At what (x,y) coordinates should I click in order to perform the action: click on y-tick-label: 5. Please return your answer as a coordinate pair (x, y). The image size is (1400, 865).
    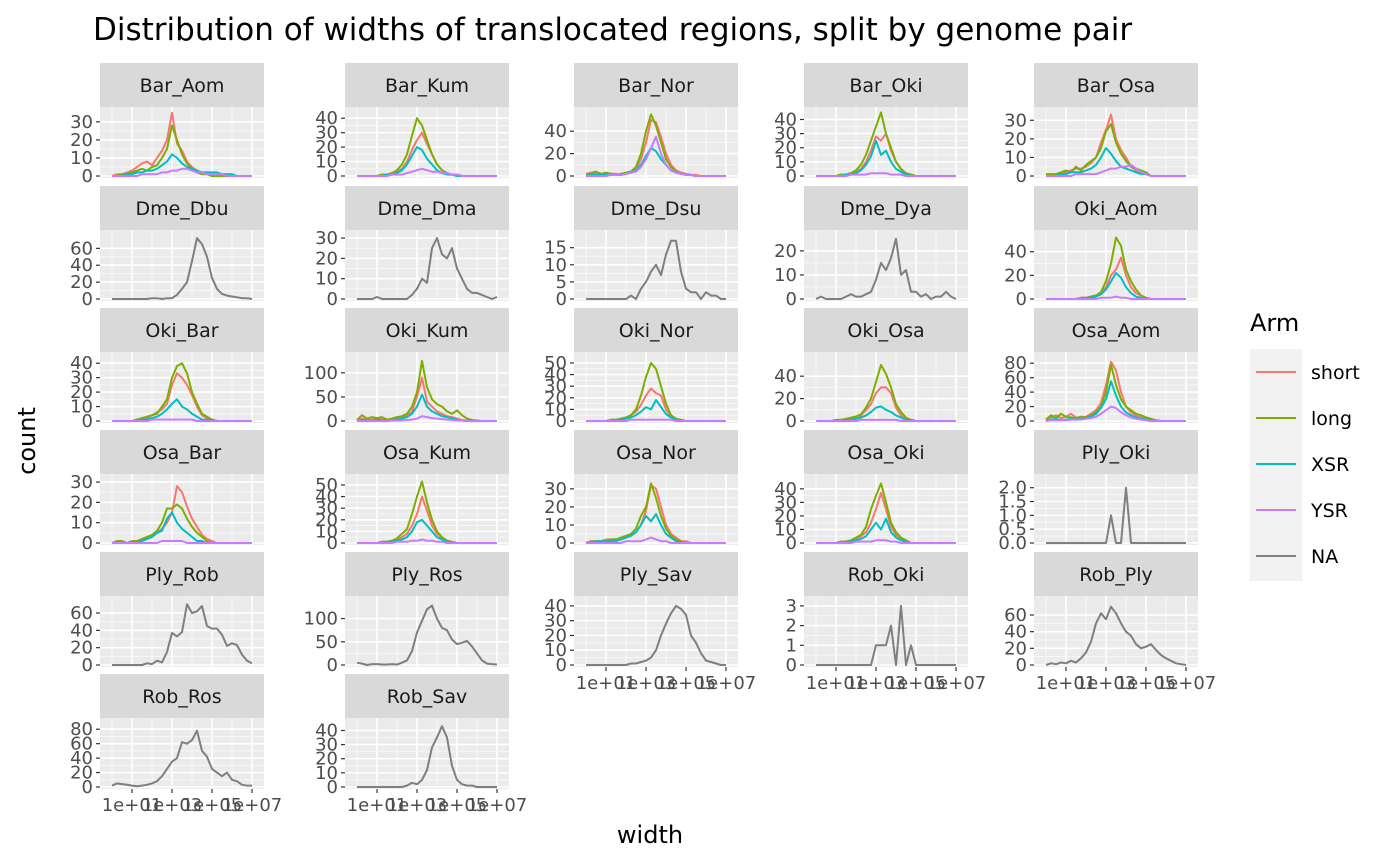
    Looking at the image, I should click on (561, 282).